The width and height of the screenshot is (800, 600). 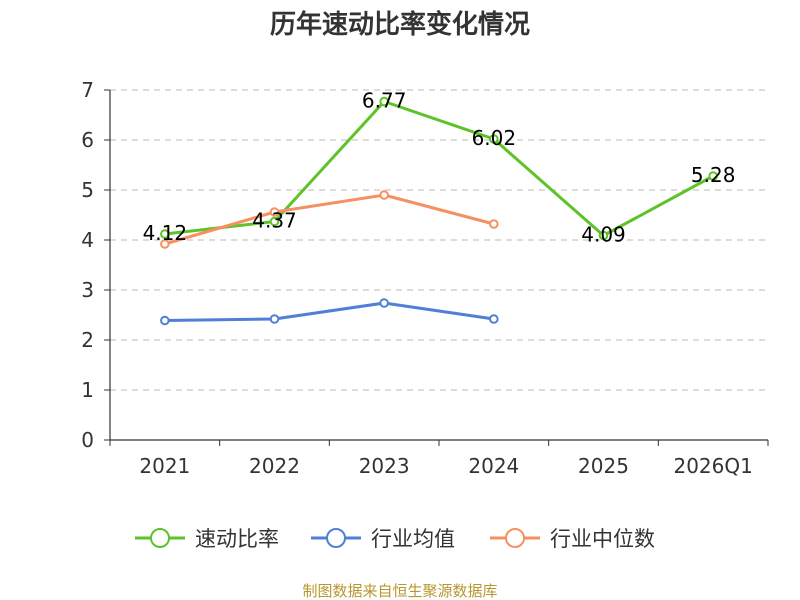 What do you see at coordinates (413, 539) in the screenshot?
I see `legend-label: 行业均值` at bounding box center [413, 539].